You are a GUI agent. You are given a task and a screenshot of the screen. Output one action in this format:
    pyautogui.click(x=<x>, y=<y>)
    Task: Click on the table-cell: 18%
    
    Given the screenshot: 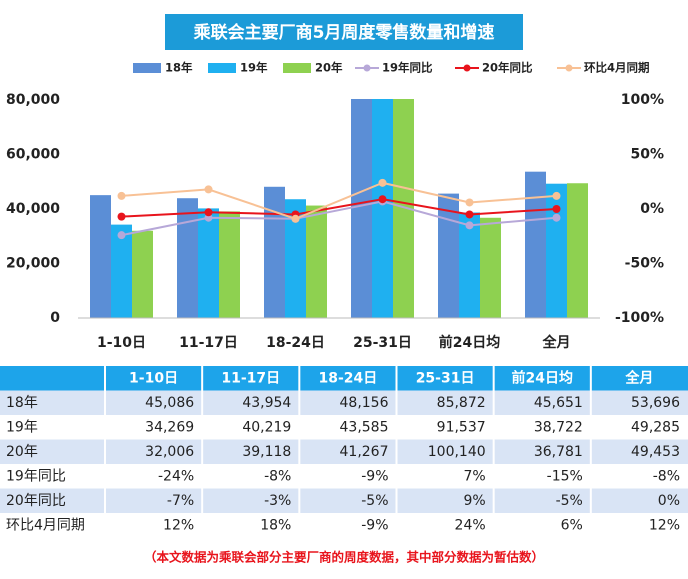 What is the action you would take?
    pyautogui.click(x=275, y=525)
    